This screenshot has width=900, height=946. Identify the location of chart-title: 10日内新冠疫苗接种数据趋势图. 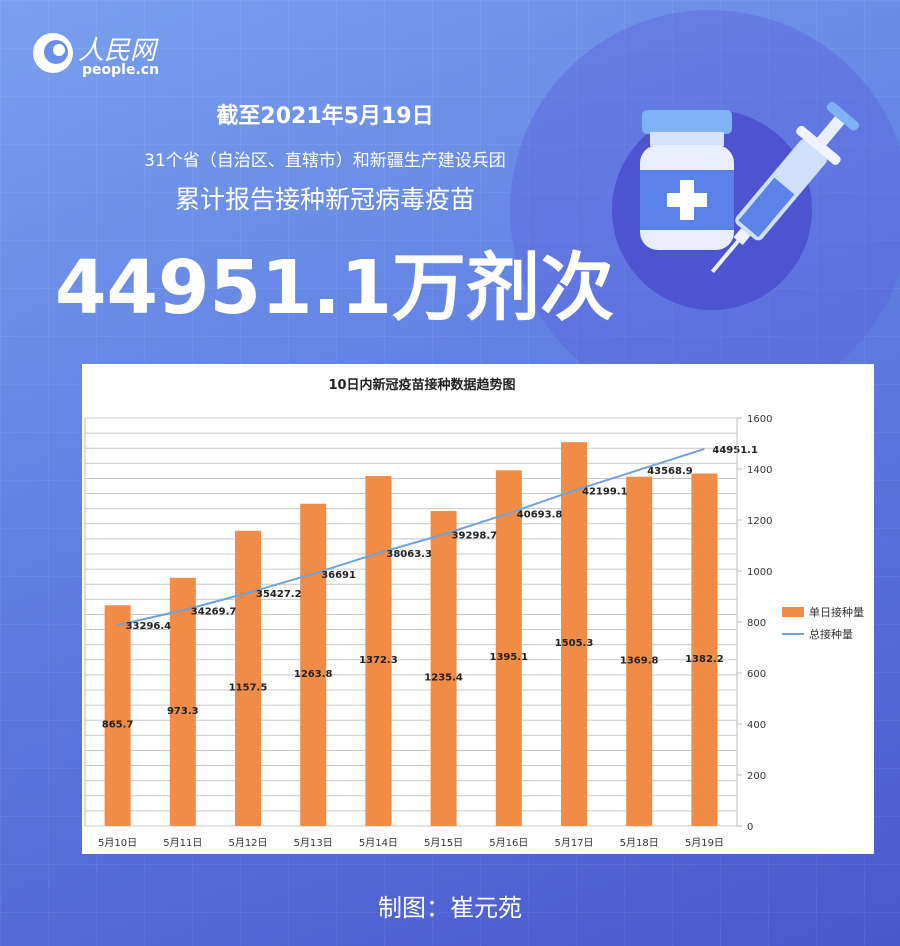
(421, 385).